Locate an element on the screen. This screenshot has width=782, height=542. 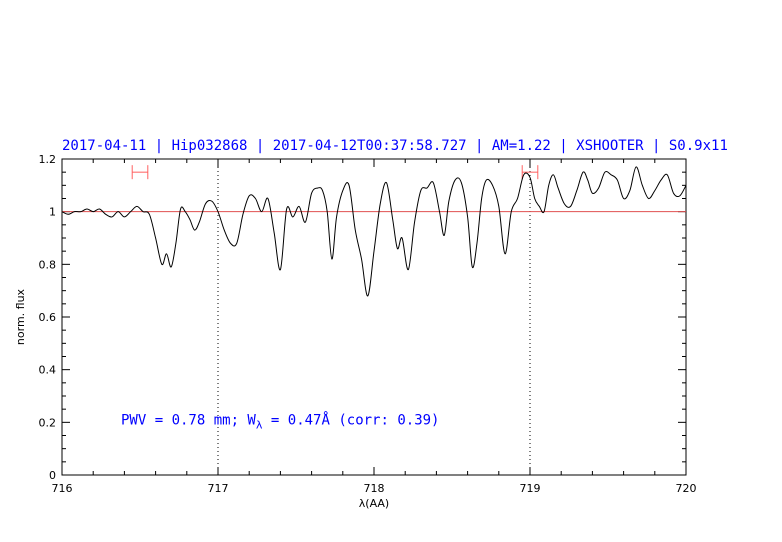
x-tick-label: 716 is located at coordinates (62, 488).